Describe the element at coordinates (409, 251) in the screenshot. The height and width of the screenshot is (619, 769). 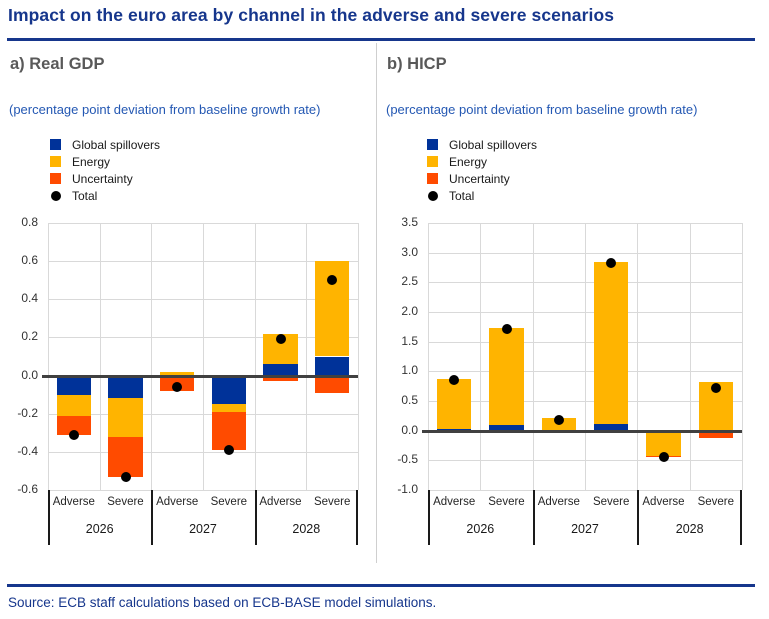
I see `y-tick-label: 3.0` at that location.